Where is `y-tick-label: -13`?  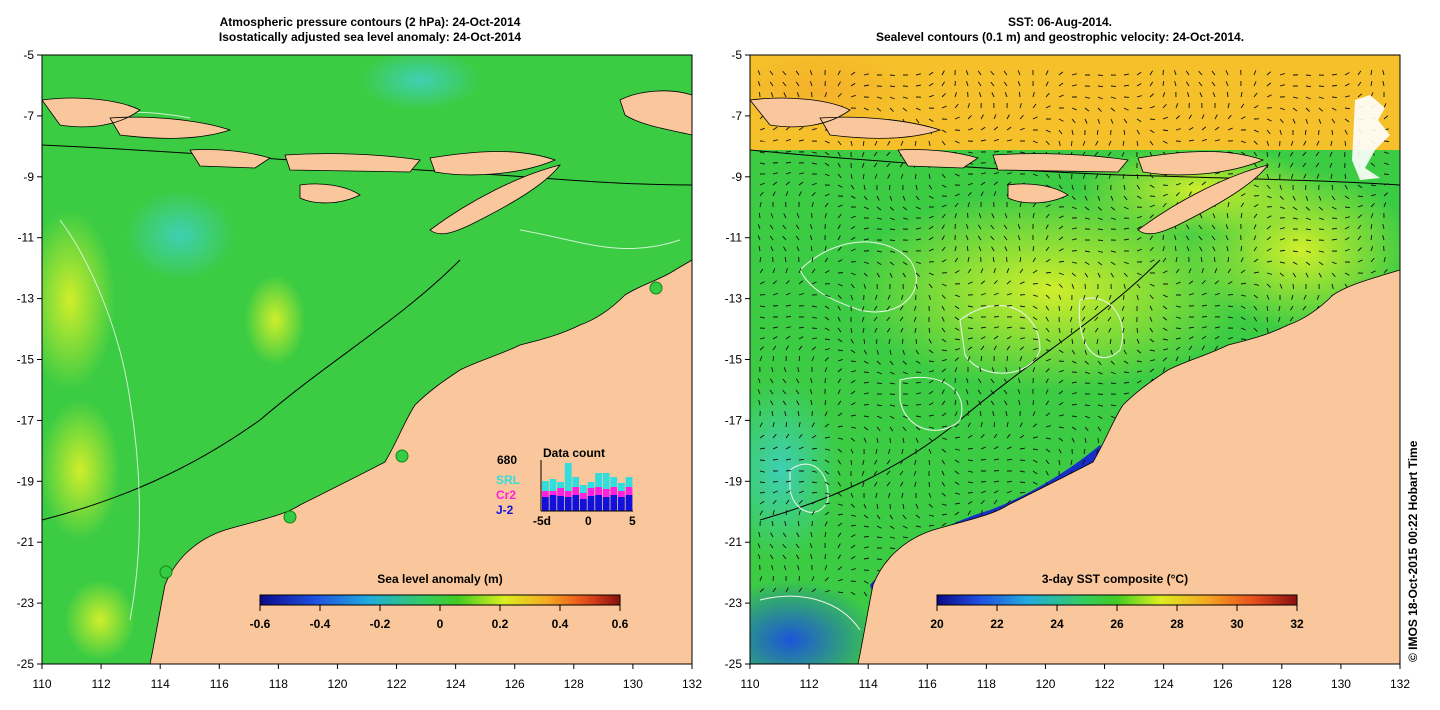
y-tick-label: -13 is located at coordinates (26, 299).